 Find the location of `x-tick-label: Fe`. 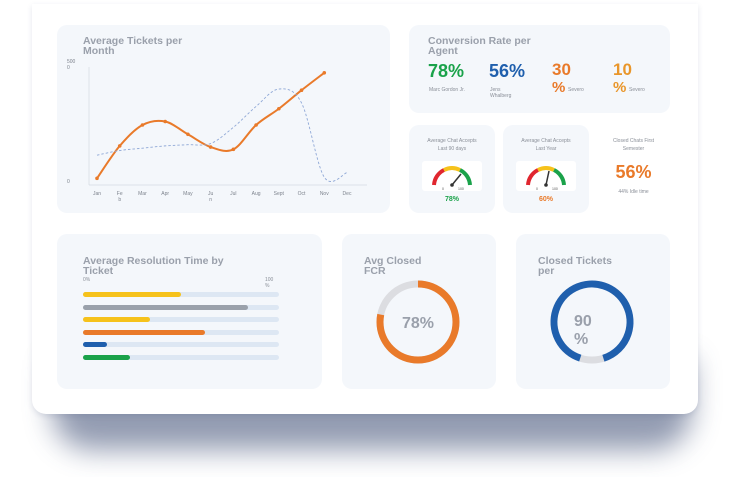

x-tick-label: Fe is located at coordinates (120, 194).